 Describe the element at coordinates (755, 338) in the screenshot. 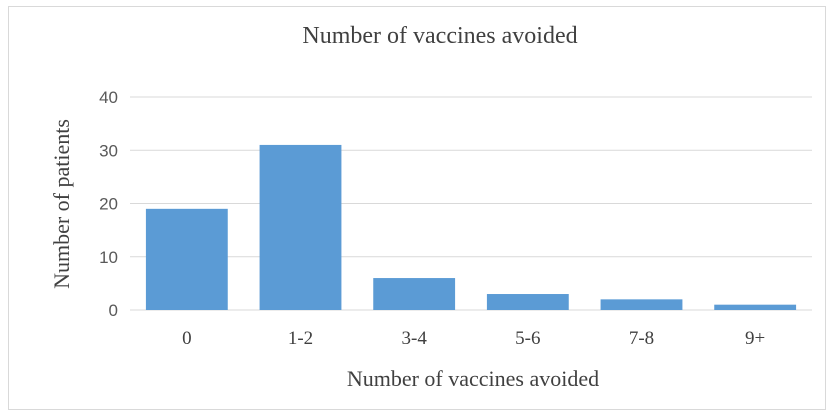

I see `x-tick-label: 9+` at that location.